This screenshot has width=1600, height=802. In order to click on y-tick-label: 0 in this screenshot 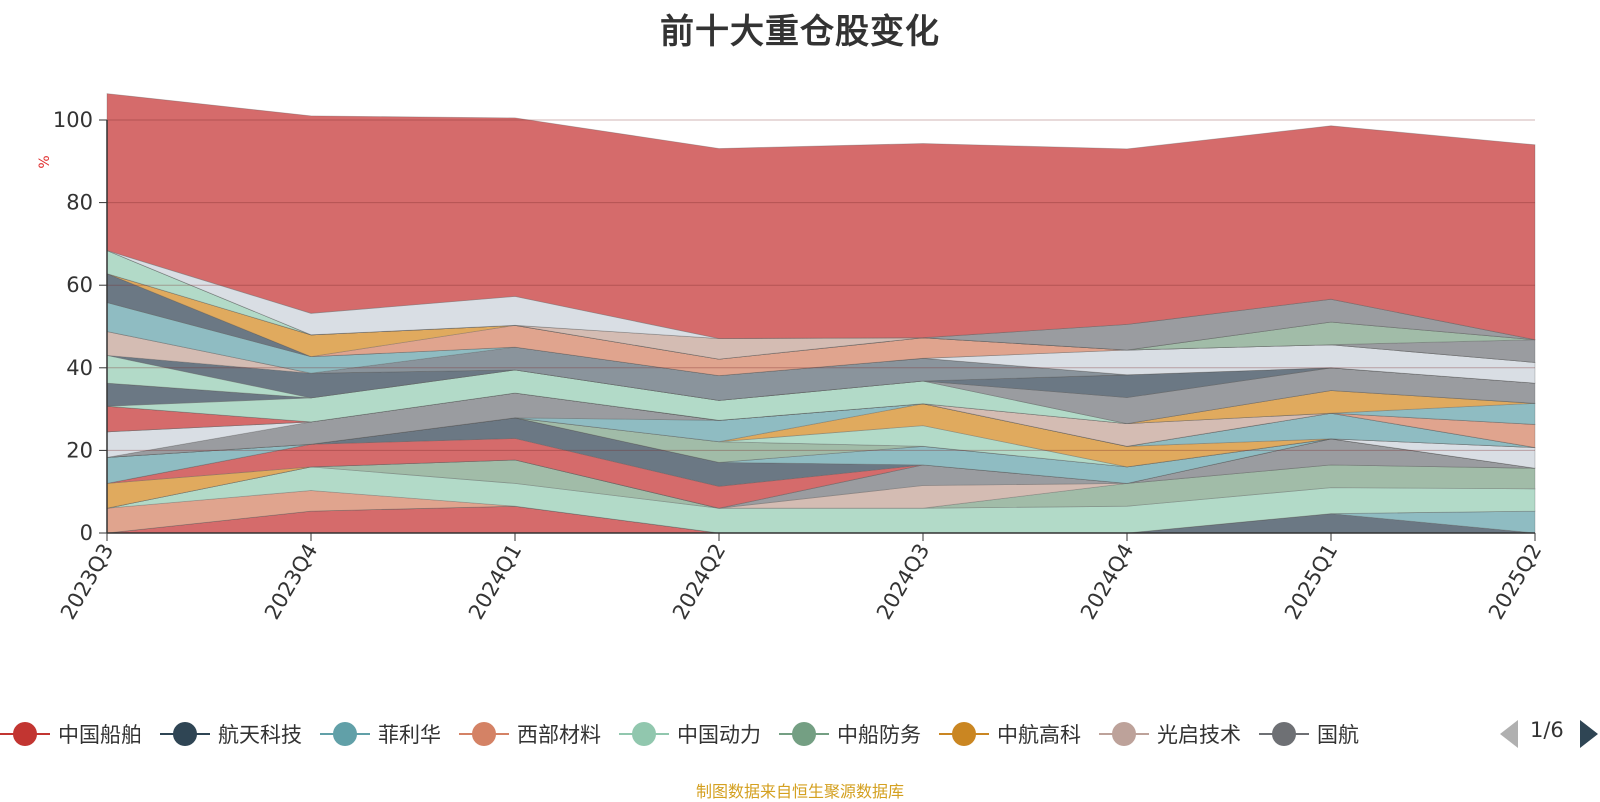, I will do `click(86, 533)`.